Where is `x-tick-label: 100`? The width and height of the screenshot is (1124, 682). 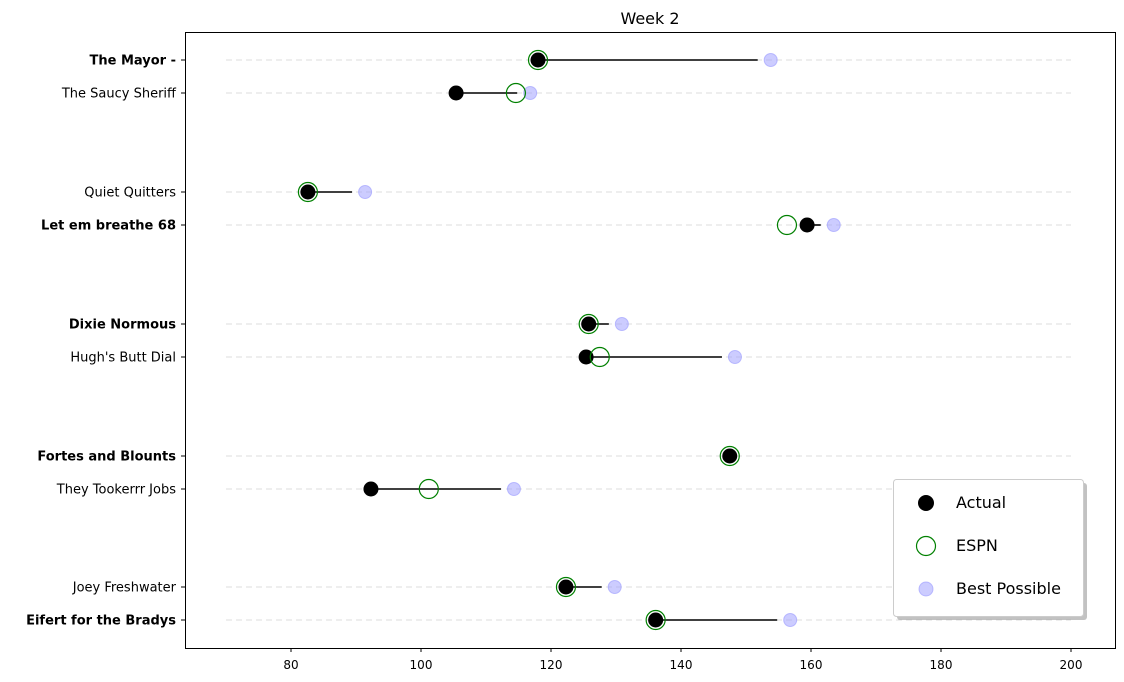 x-tick-label: 100 is located at coordinates (421, 665).